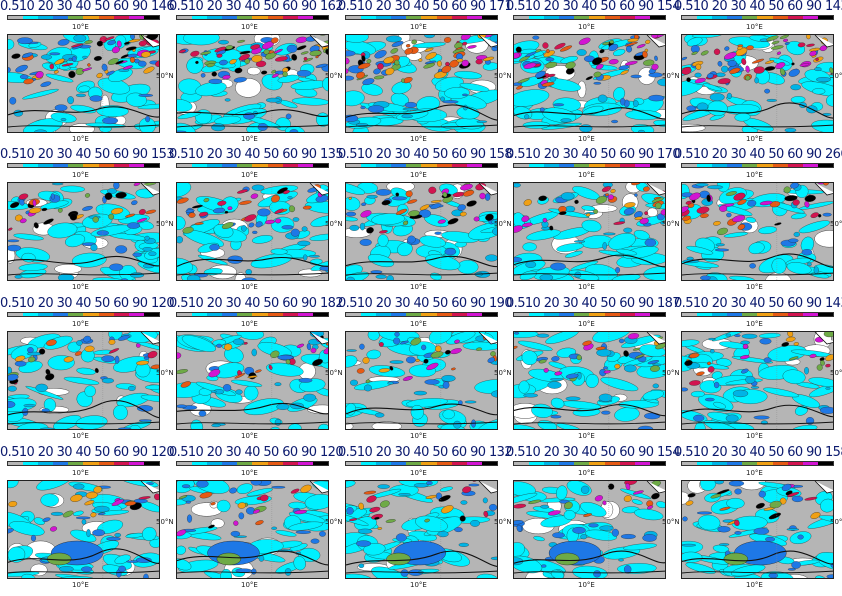 The width and height of the screenshot is (842, 596). I want to click on map-panel: 0.510 20 30 40 50 60 90 158 10°E 10°E 50°N, so click(425, 220).